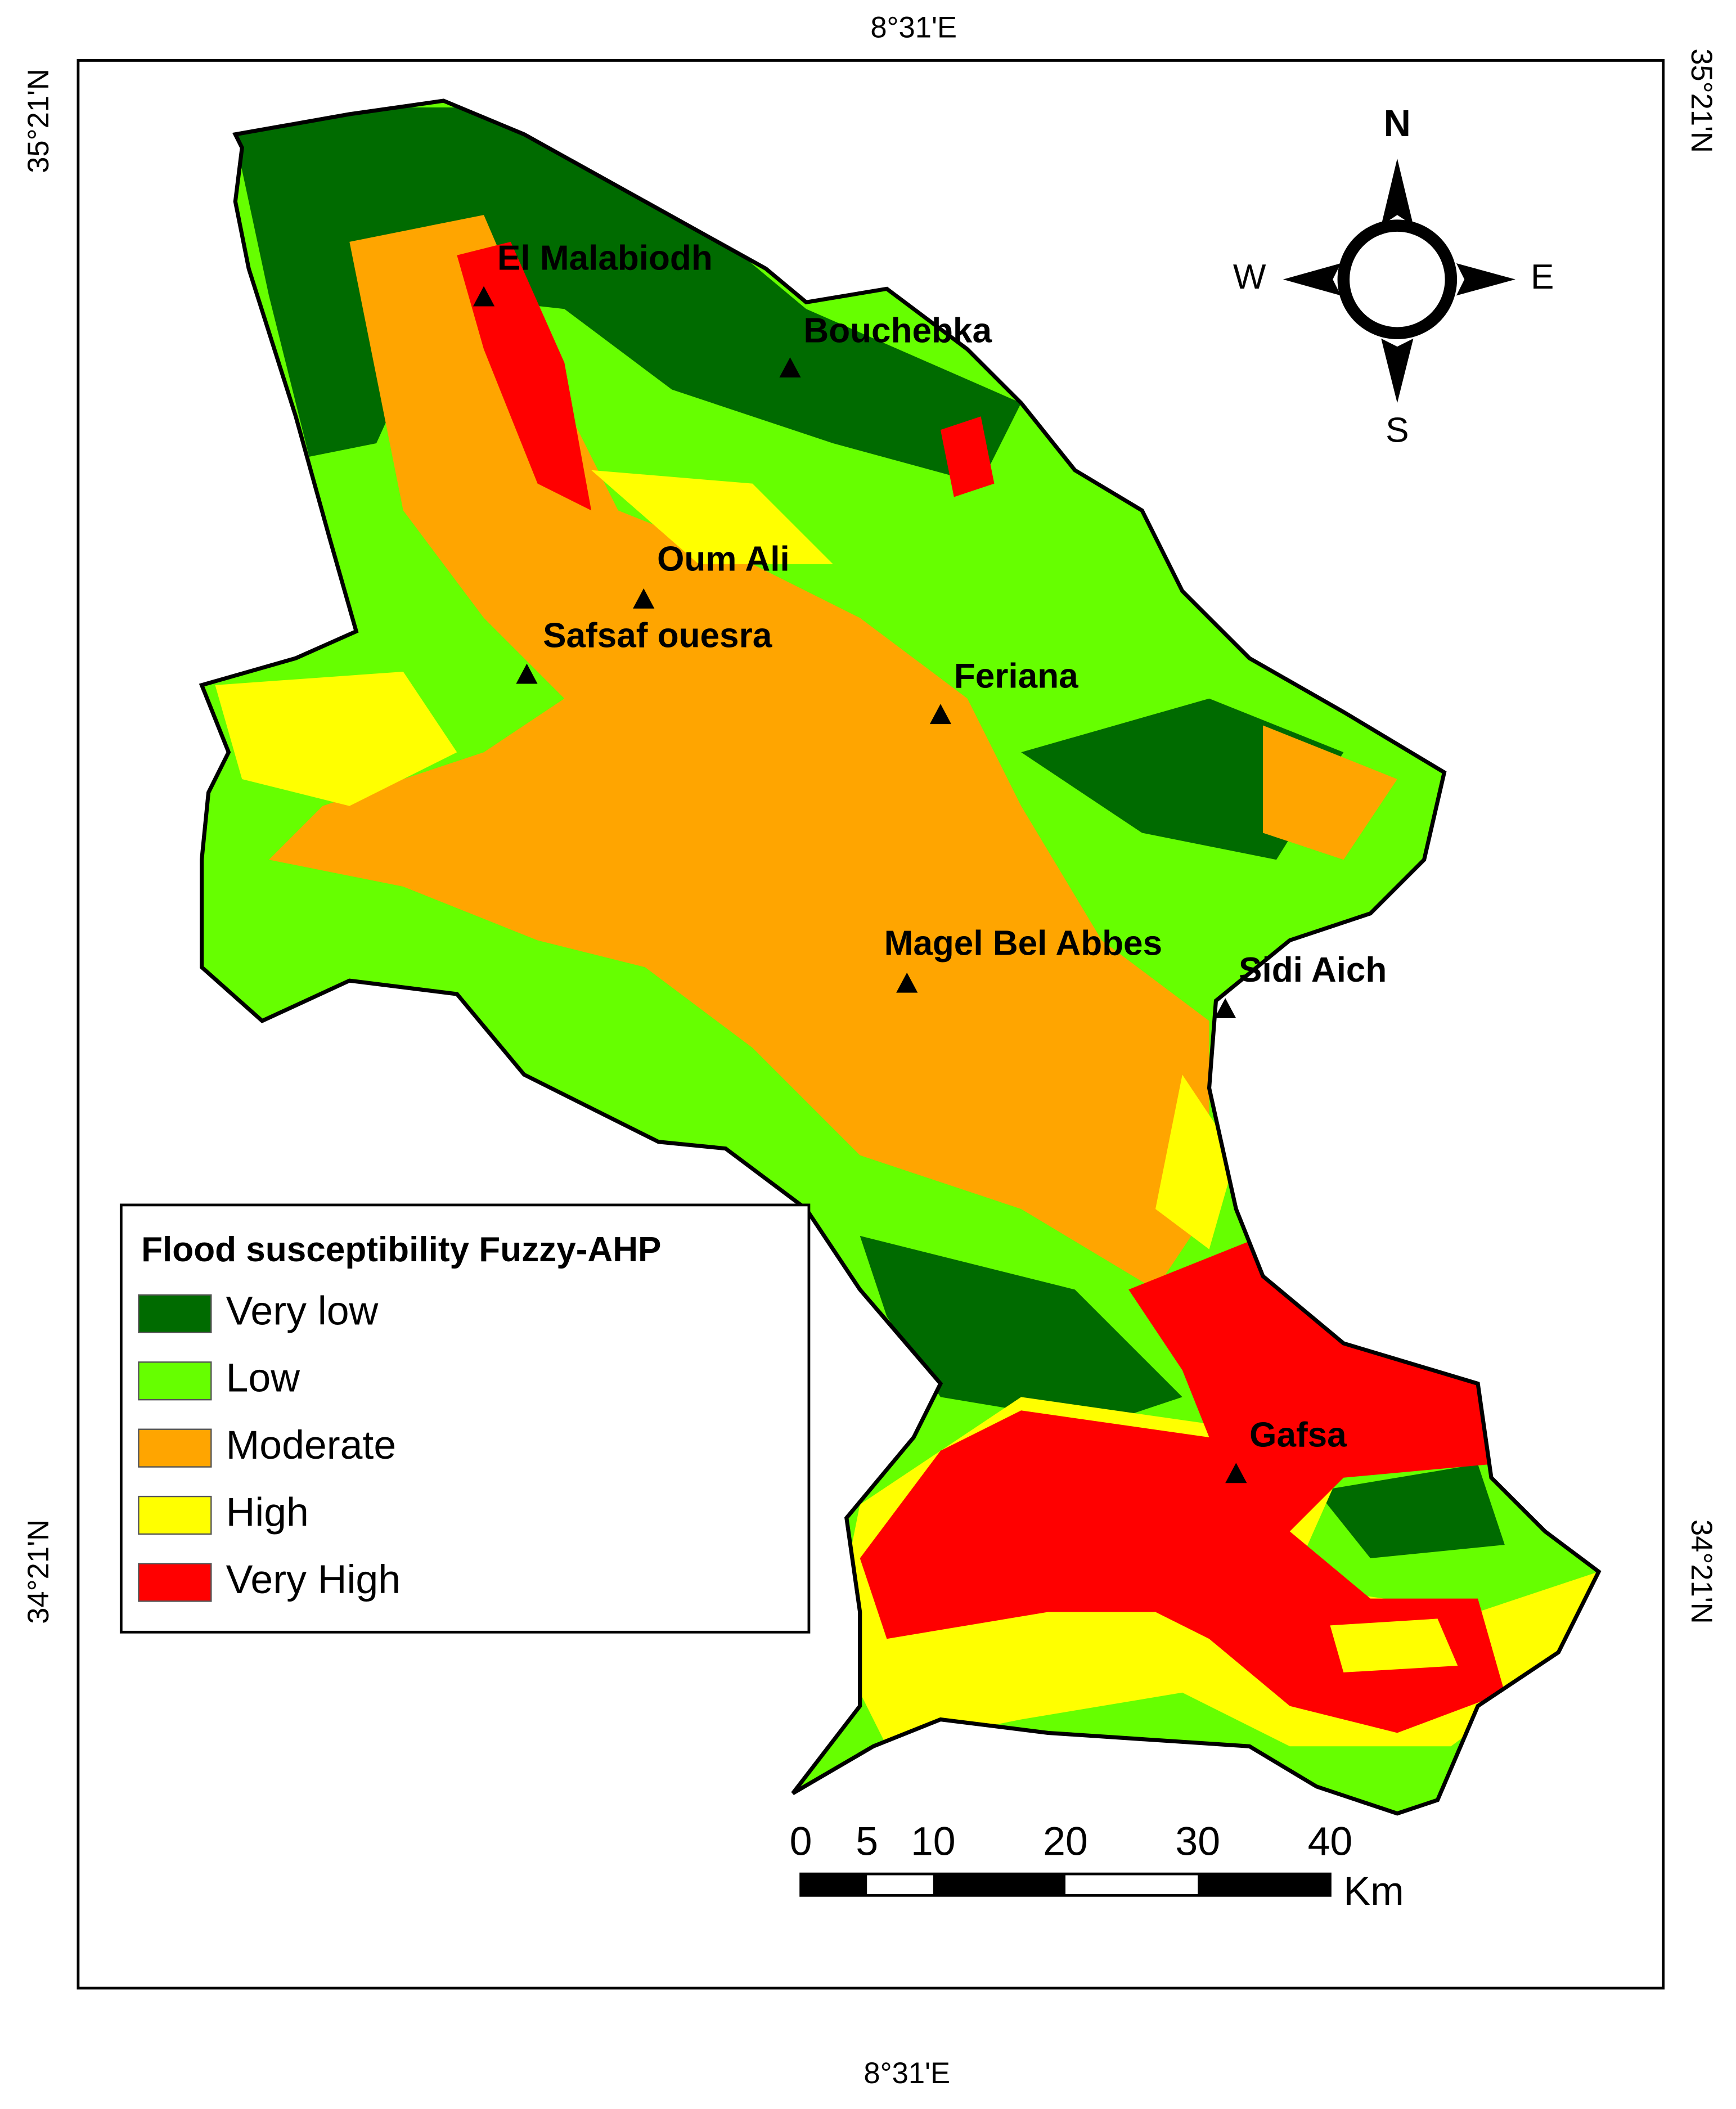 This screenshot has width=1736, height=2109. Describe the element at coordinates (898, 331) in the screenshot. I see `place-label: Bouchebka` at that location.